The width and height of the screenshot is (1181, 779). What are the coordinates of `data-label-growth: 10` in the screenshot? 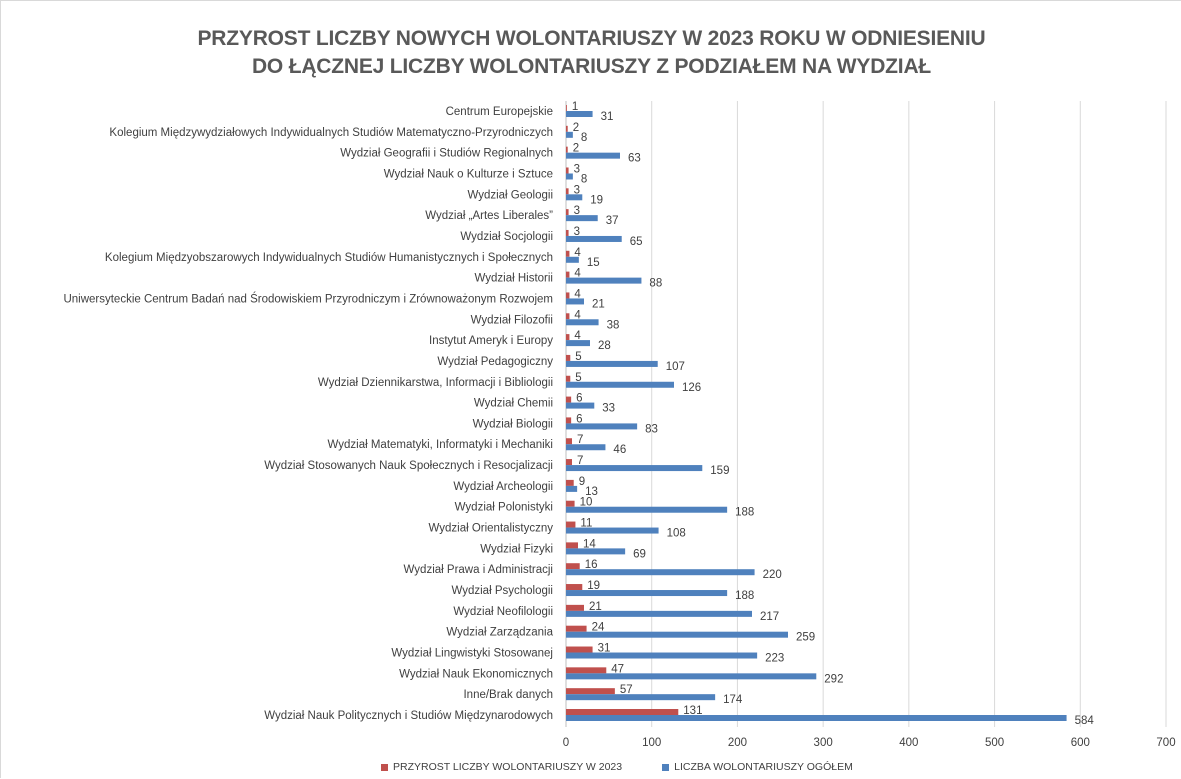 It's located at (586, 503).